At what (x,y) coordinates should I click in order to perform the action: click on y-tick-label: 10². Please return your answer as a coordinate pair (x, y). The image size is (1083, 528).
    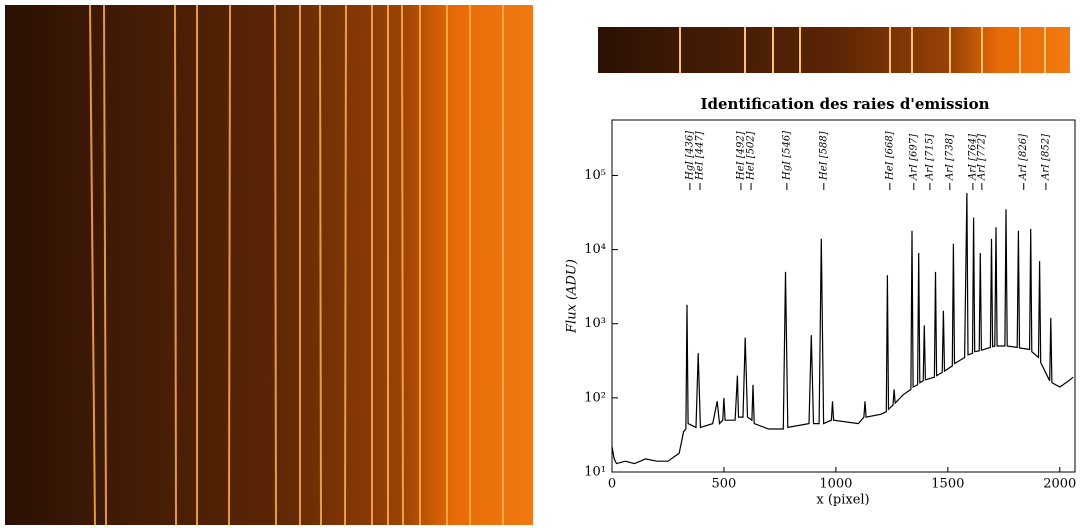
    Looking at the image, I should click on (595, 397).